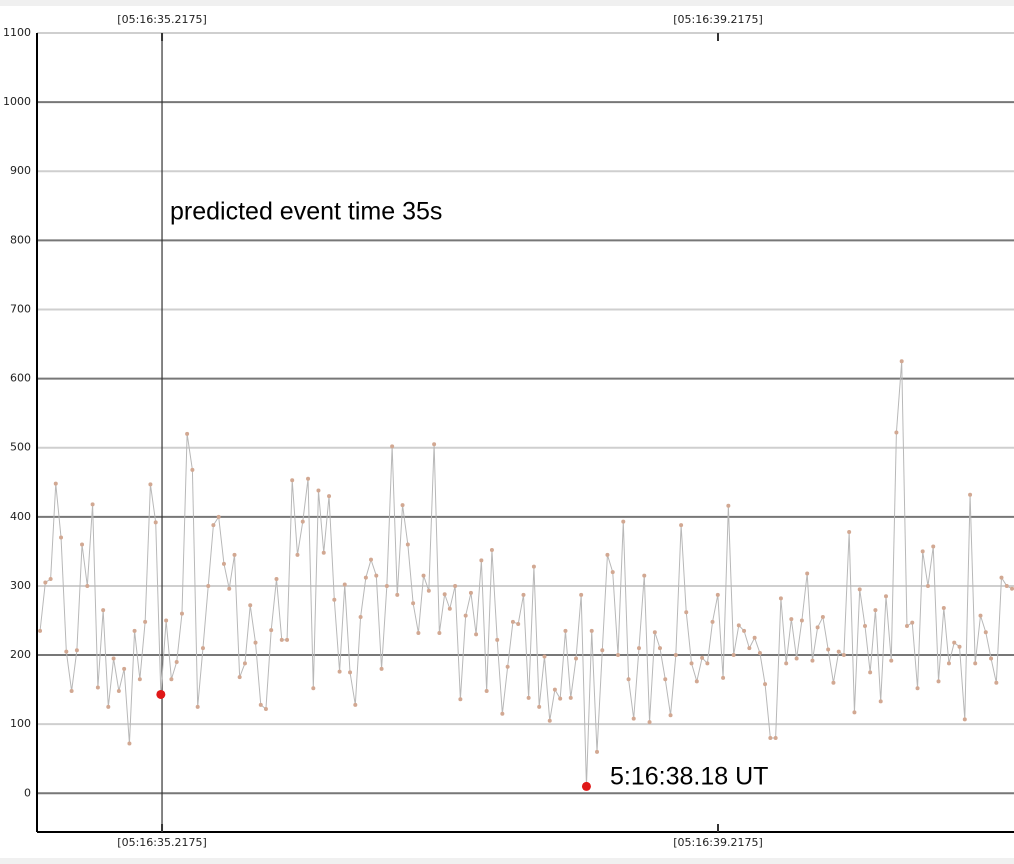  Describe the element at coordinates (689, 777) in the screenshot. I see `annotation: 5:16:38.18 UT` at that location.